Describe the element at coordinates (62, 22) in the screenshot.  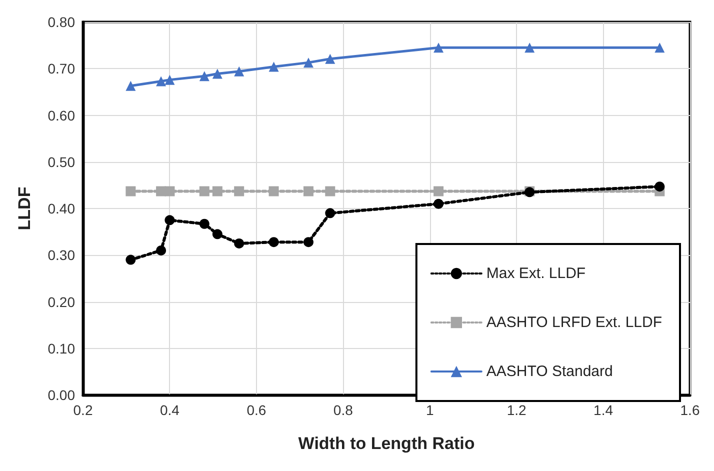
I see `y-tick-label: 0.80` at that location.